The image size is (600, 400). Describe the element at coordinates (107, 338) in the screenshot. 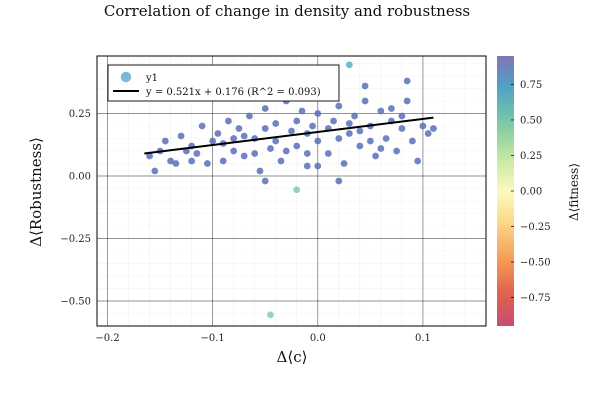

I see `x-tick-label: −0.2` at that location.